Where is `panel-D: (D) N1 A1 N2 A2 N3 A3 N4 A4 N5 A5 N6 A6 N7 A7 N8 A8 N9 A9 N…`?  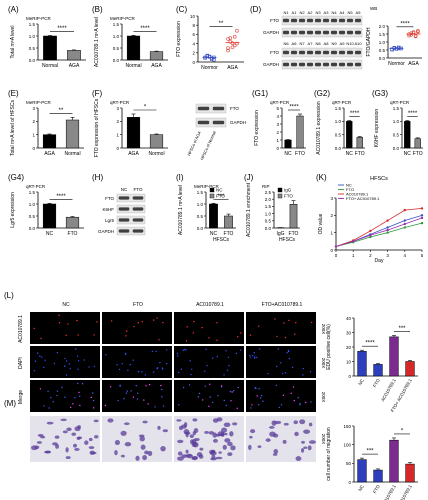
panel-D: (D) N1 A1 N2 A2 N3 A3 N4 A4 N5 A5 N6 A6 N7 A7 N8 A8 N9 A9 N… is located at coordinates (313, 36).